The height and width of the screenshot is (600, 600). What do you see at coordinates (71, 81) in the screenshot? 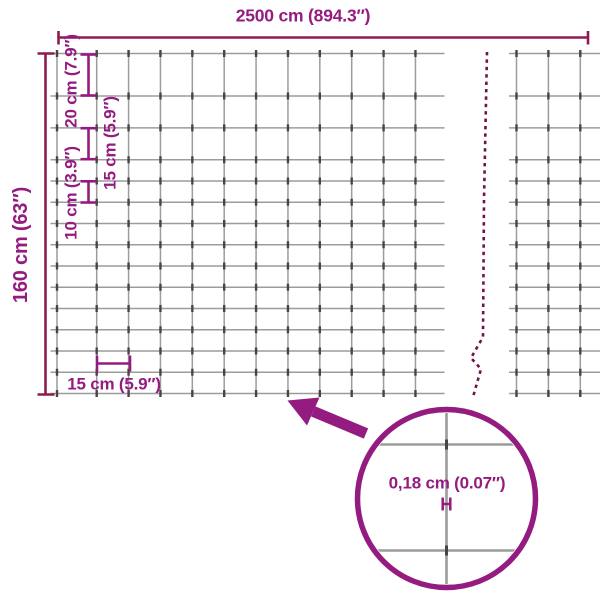
I see `row-spacing-20cm-label: 20 cm (7.9″)` at bounding box center [71, 81].